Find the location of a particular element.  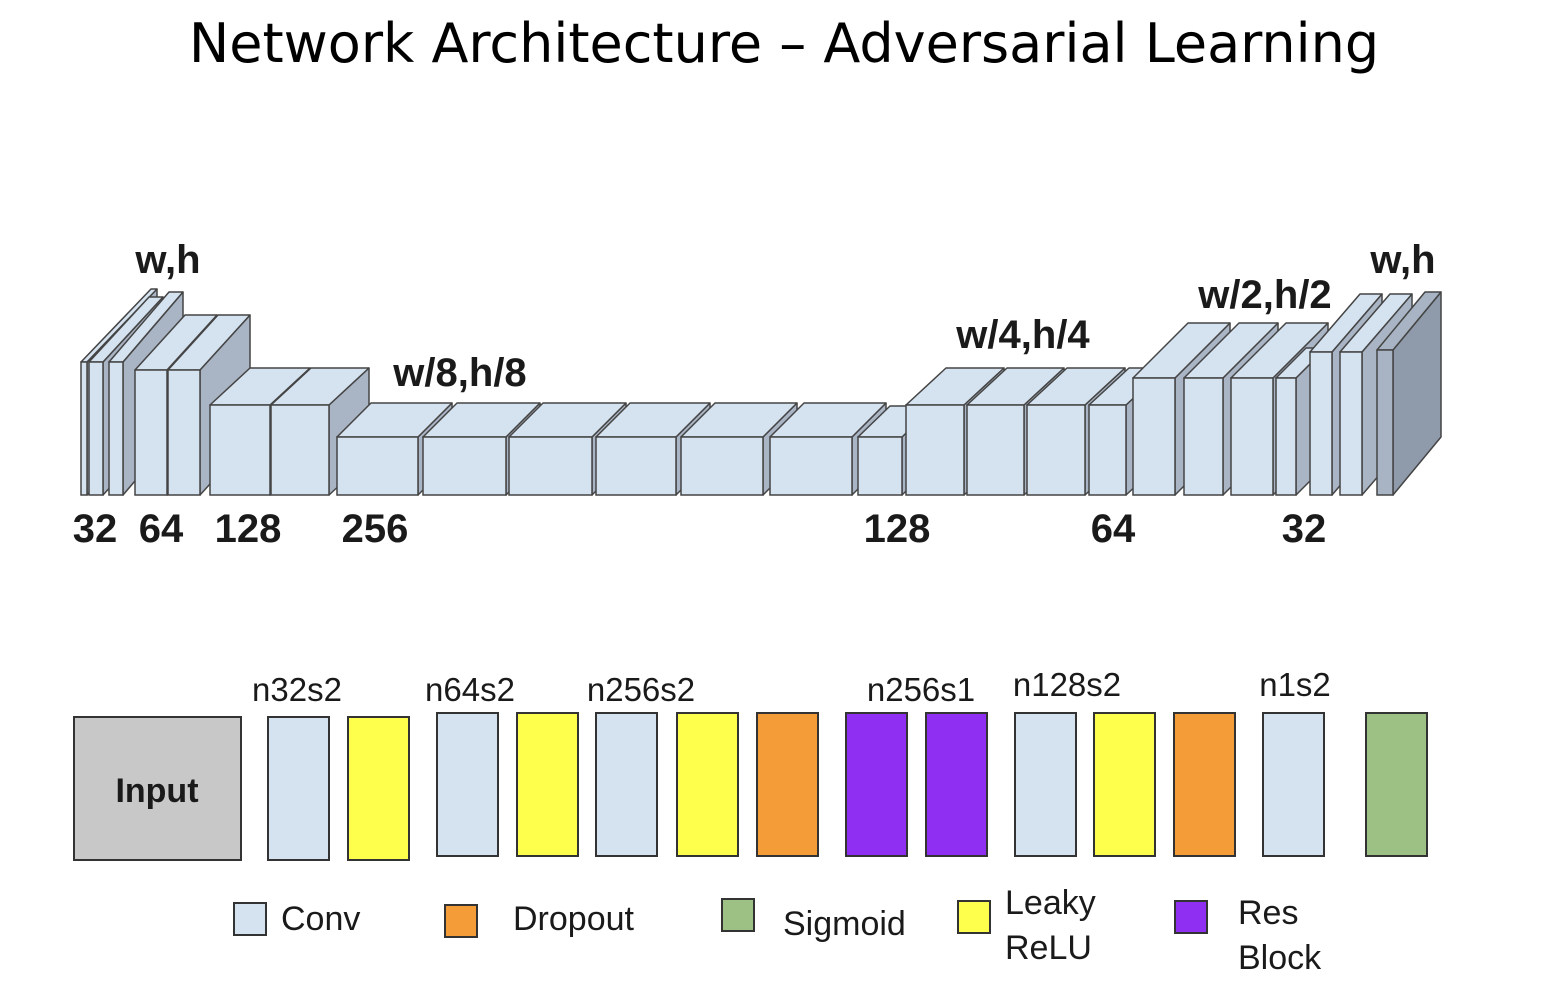

legend-label-leaky: Leaky is located at coordinates (1050, 903).